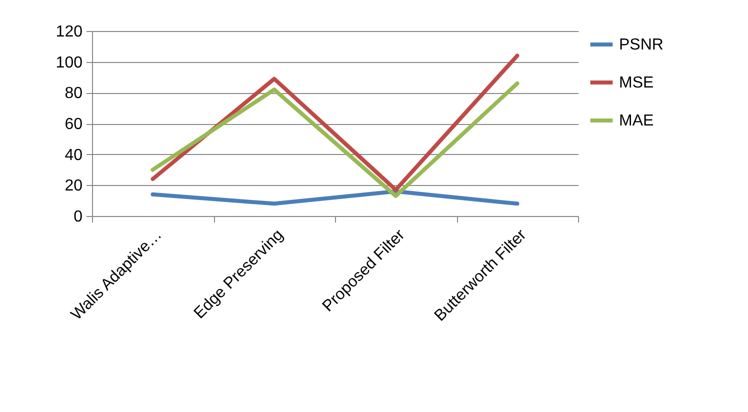 This screenshot has width=748, height=412. I want to click on y-tick-label: 80, so click(73, 93).